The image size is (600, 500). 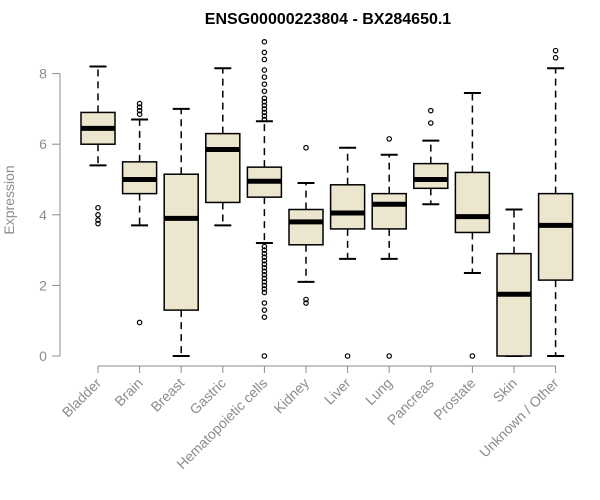 What do you see at coordinates (378, 391) in the screenshot?
I see `x-tick-label: Lung` at bounding box center [378, 391].